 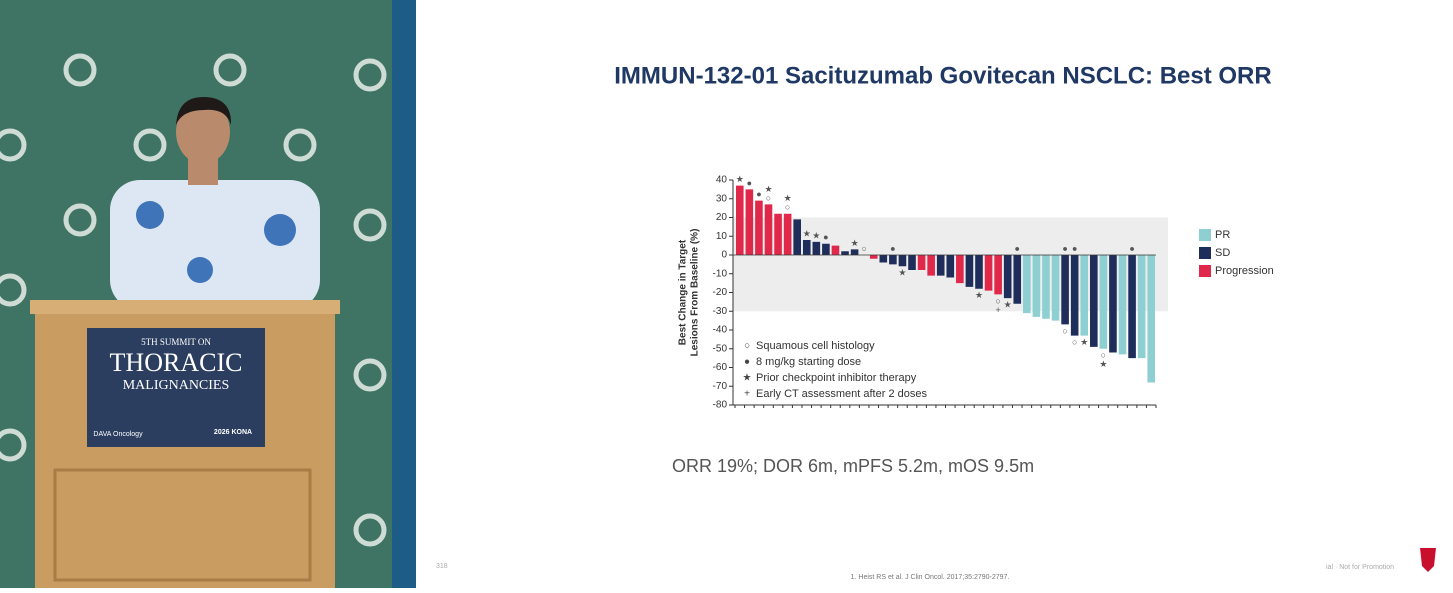 What do you see at coordinates (722, 236) in the screenshot?
I see `y-tick-label: 10` at bounding box center [722, 236].